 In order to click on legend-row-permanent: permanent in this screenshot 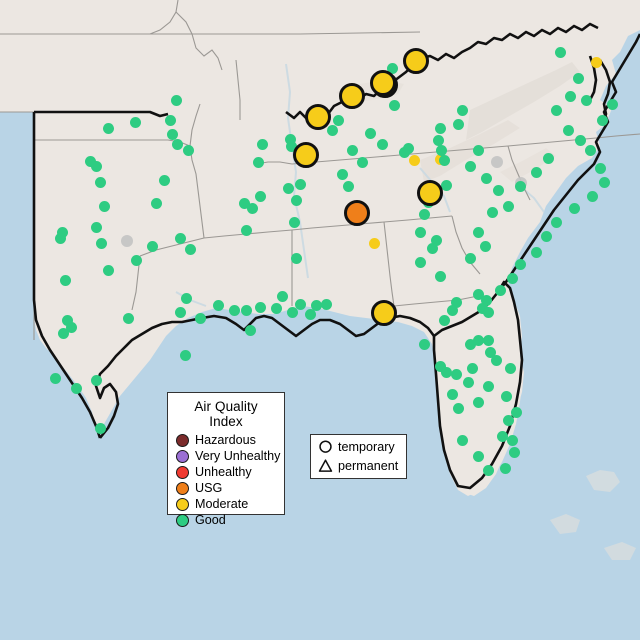, I will do `click(358, 466)`.